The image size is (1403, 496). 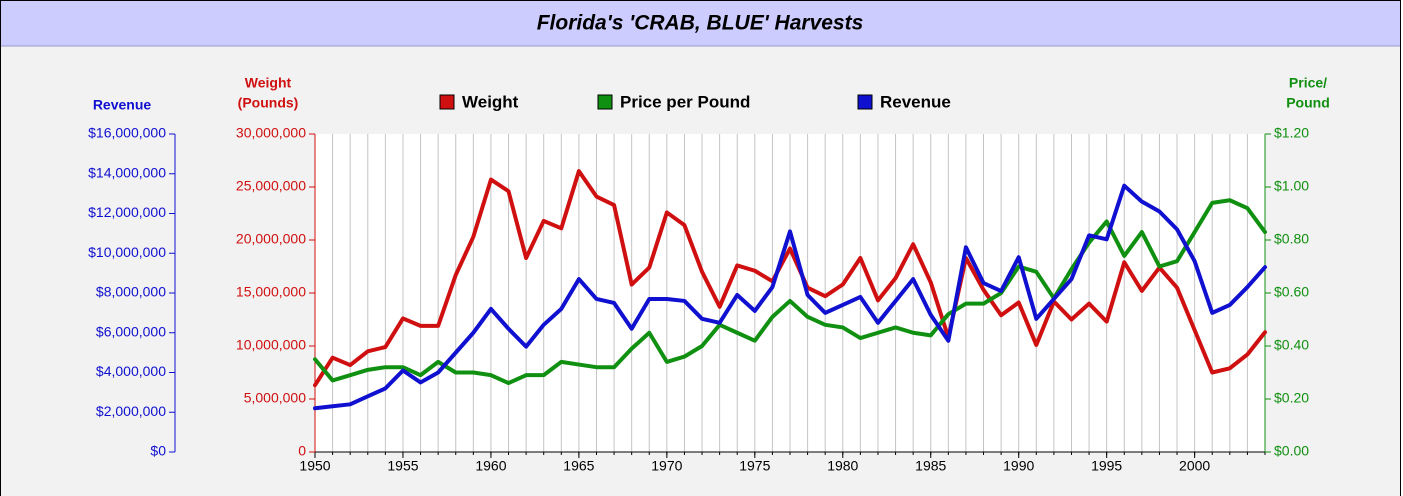 I want to click on y3-axis-title: Revenue, so click(x=122, y=105).